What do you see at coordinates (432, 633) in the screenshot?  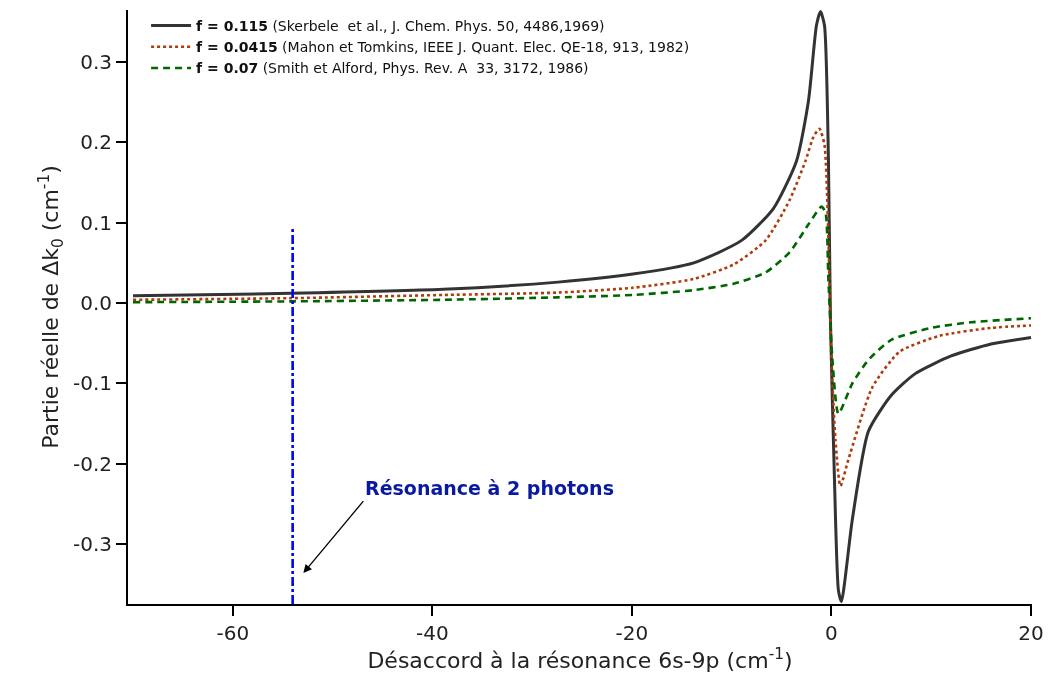 I see `x-tick-label: -40` at bounding box center [432, 633].